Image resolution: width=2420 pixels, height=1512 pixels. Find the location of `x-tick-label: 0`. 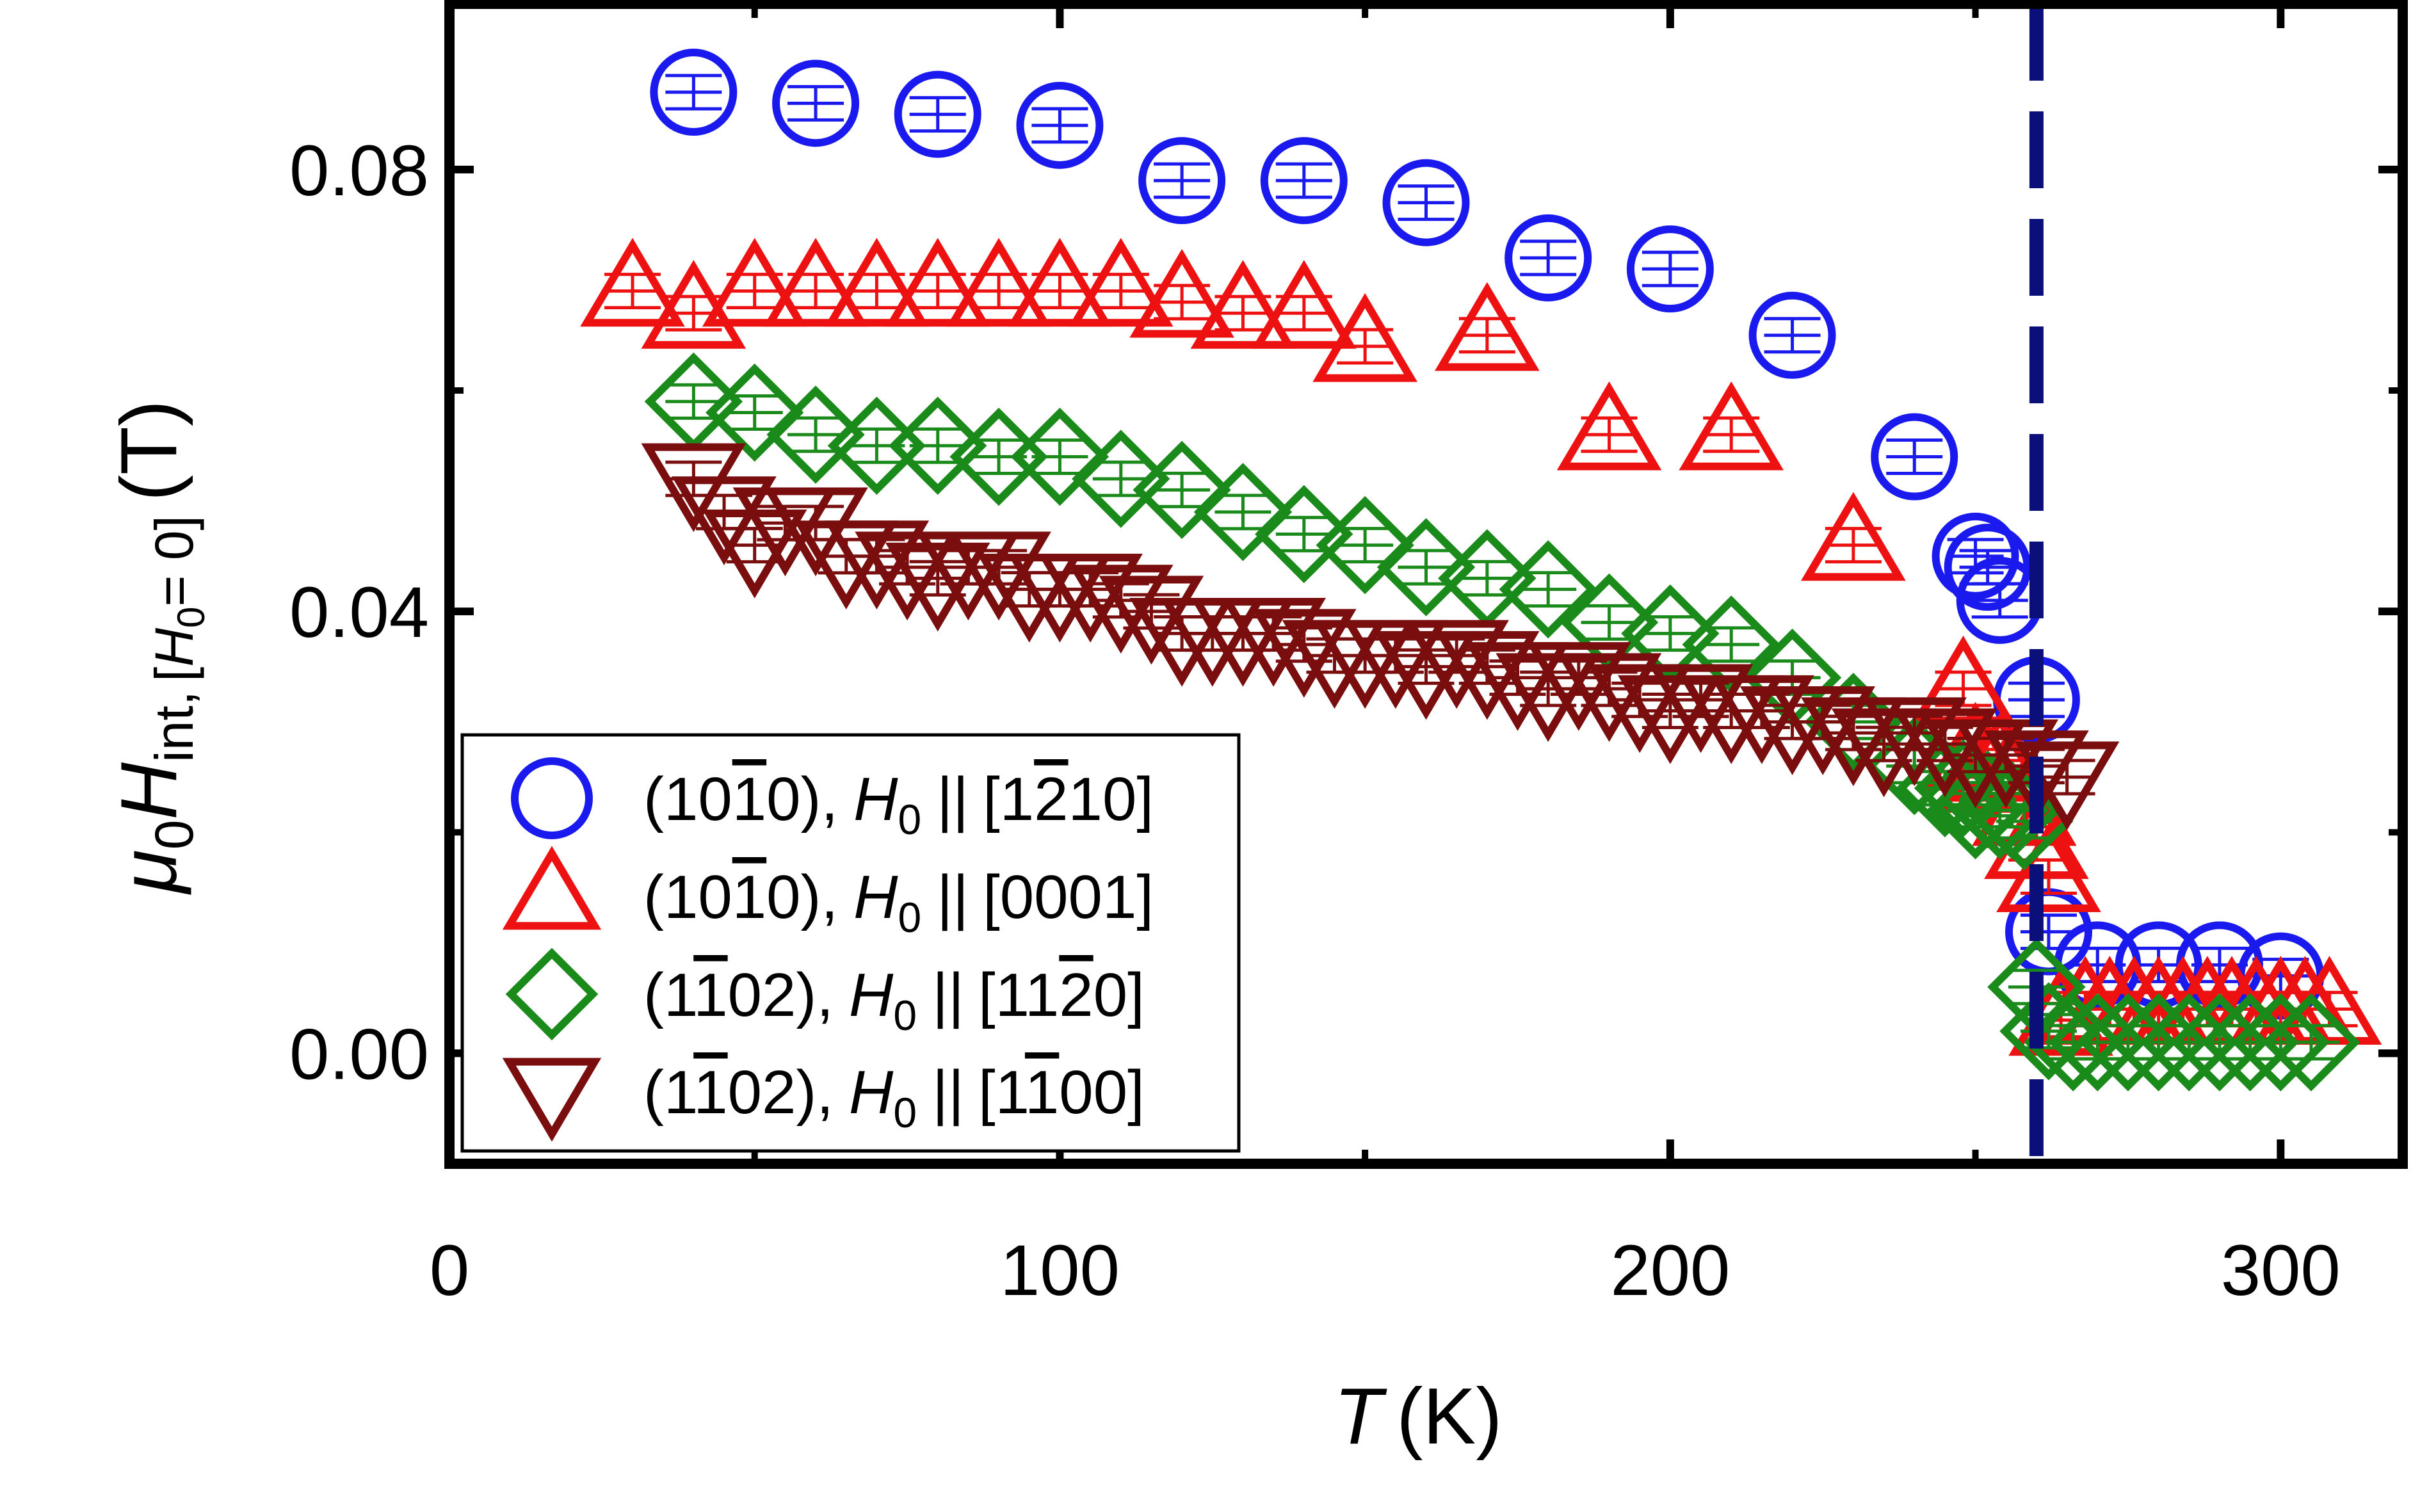

x-tick-label: 0 is located at coordinates (449, 1270).